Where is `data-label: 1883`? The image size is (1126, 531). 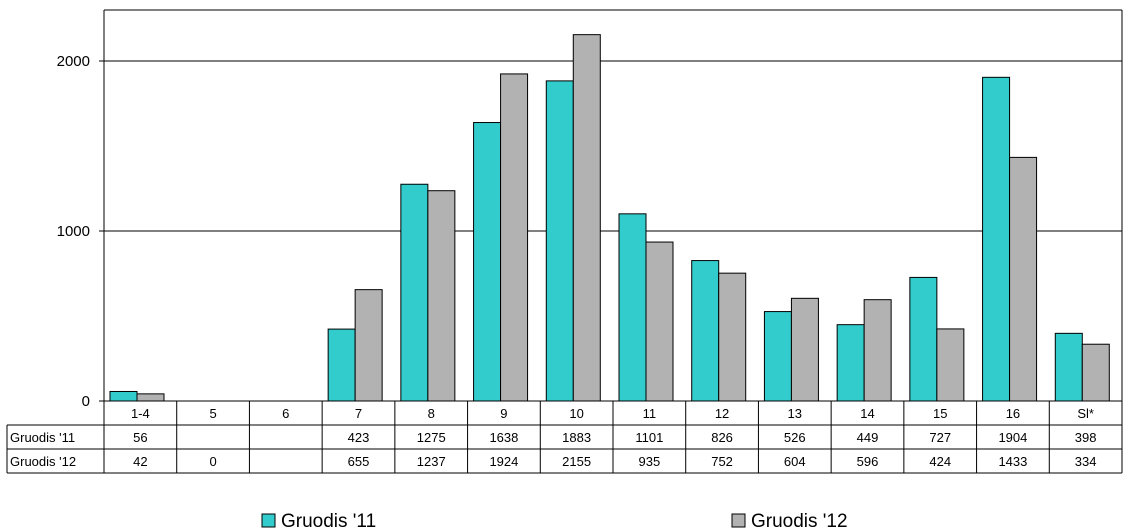 data-label: 1883 is located at coordinates (576, 437).